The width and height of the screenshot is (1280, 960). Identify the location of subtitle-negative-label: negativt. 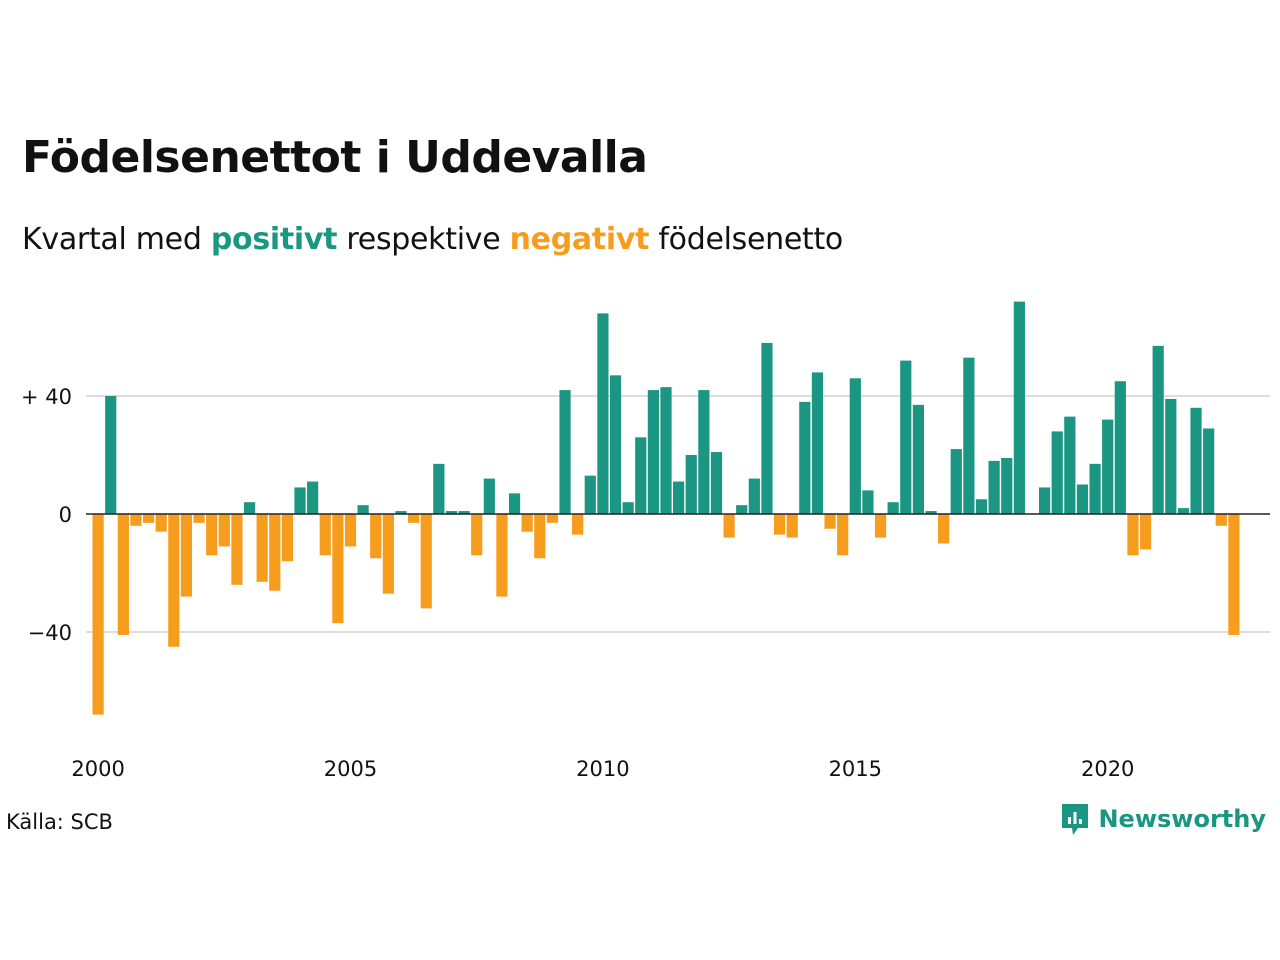
(579, 239).